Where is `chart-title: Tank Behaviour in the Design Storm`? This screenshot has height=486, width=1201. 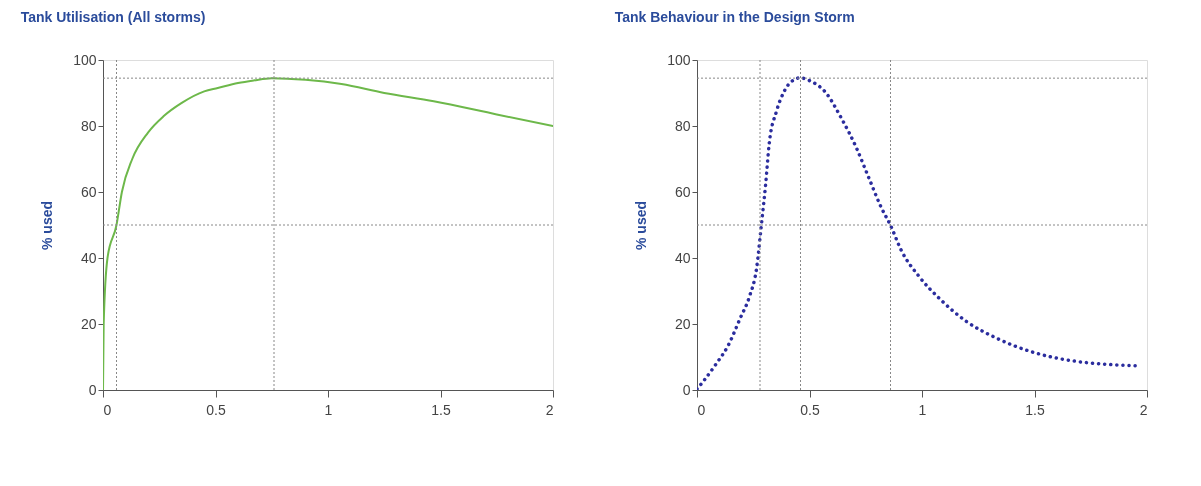
chart-title: Tank Behaviour in the Design Storm is located at coordinates (734, 17).